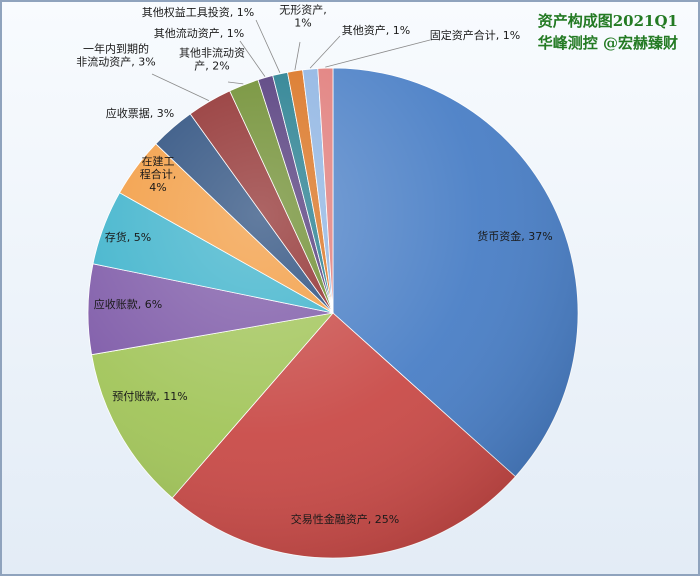  What do you see at coordinates (291, 60) in the screenshot?
I see `leader-lines` at bounding box center [291, 60].